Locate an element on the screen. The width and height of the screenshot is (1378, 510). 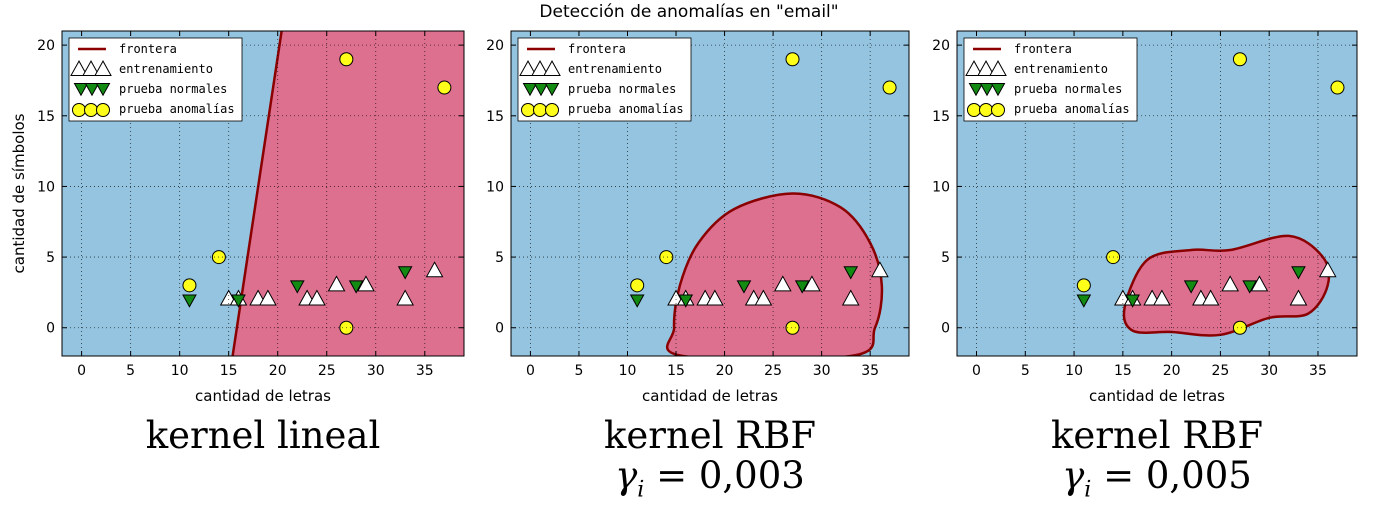
x-tick-label: 10 is located at coordinates (628, 371).